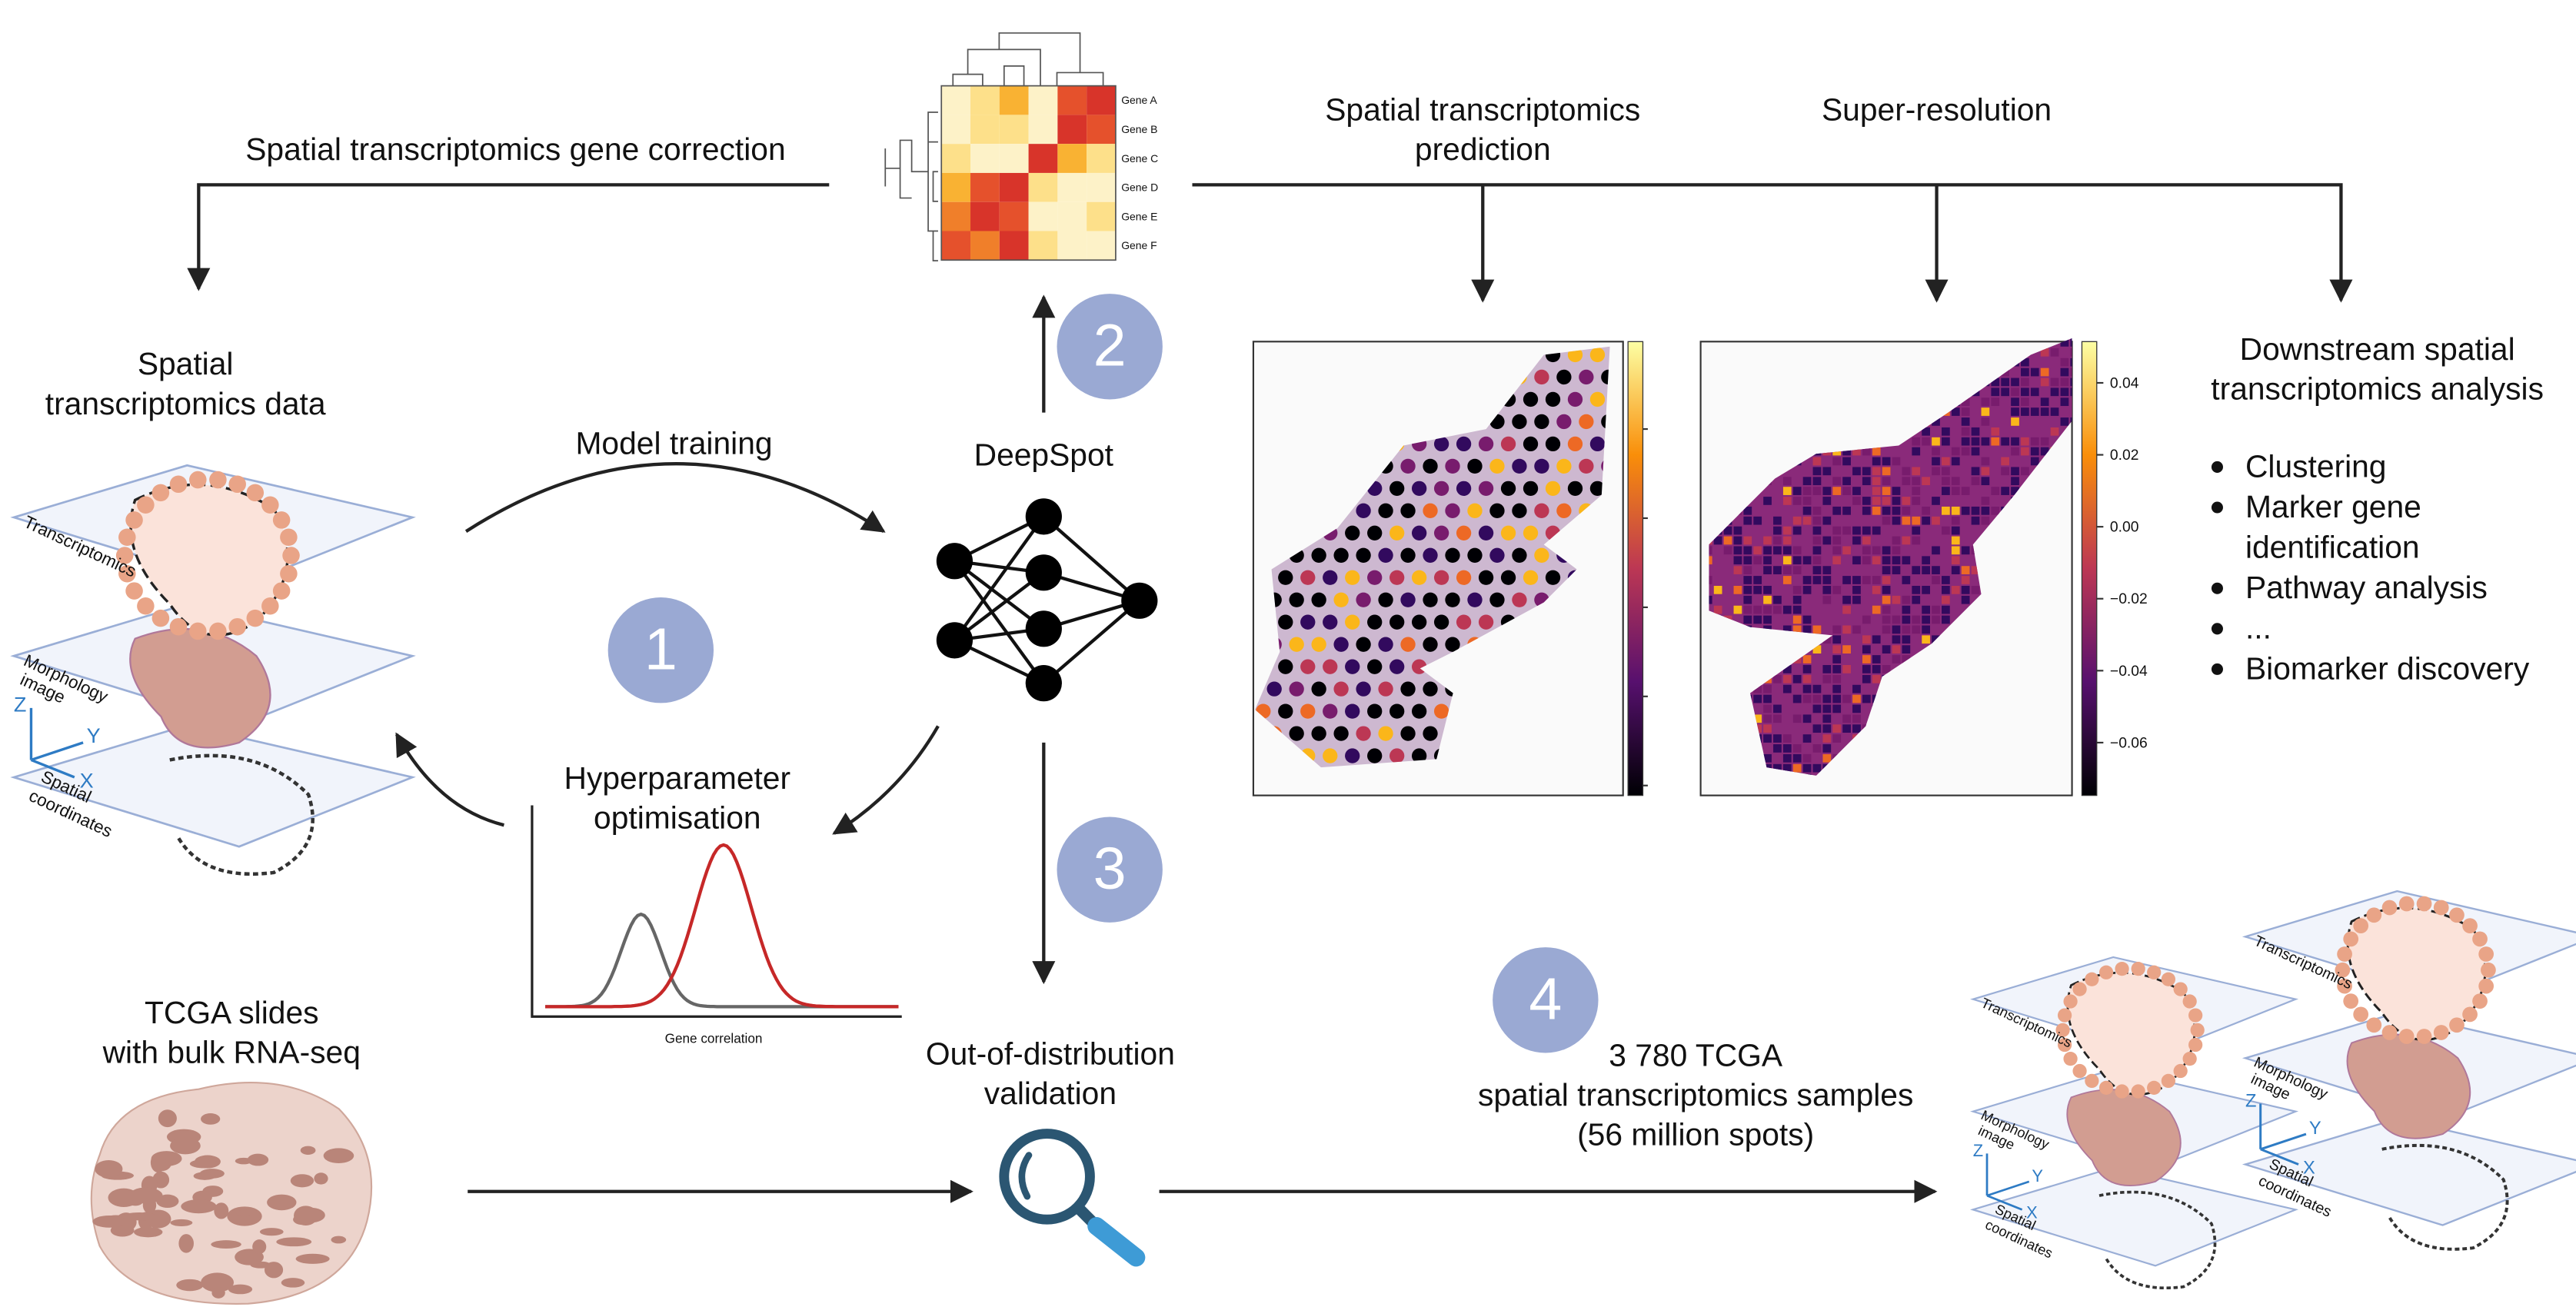 This screenshot has height=1307, width=2576. Describe the element at coordinates (1773, 243) in the screenshot. I see `arrow` at that location.